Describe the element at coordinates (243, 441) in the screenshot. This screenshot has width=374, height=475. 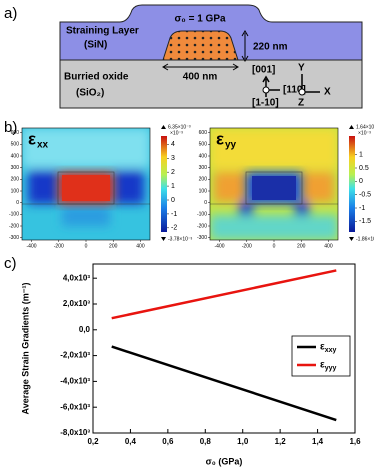
I see `x-tick-label: 1,0` at that location.